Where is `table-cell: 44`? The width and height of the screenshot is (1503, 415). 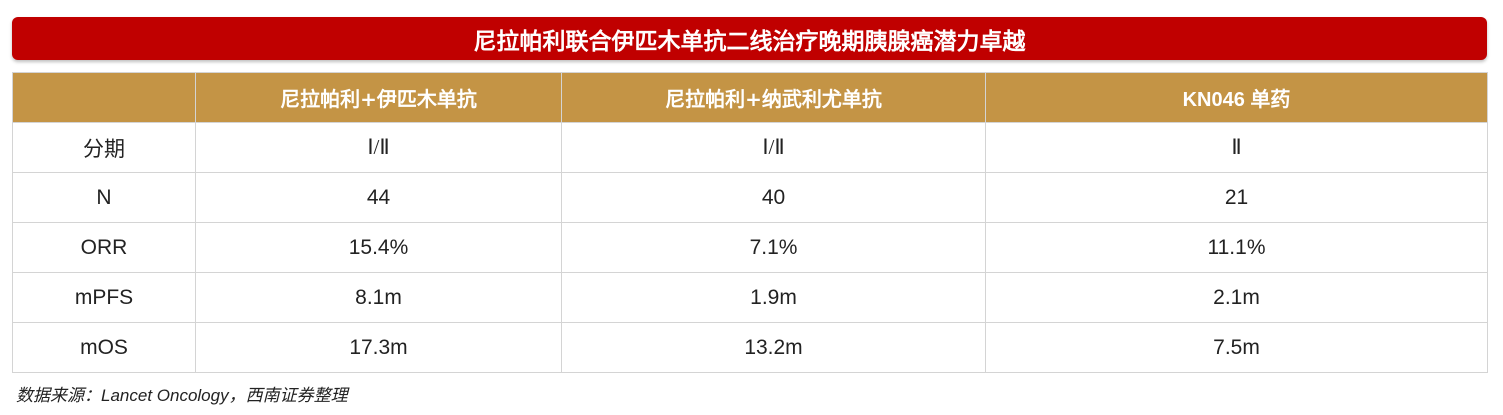 table-cell: 44 is located at coordinates (378, 197).